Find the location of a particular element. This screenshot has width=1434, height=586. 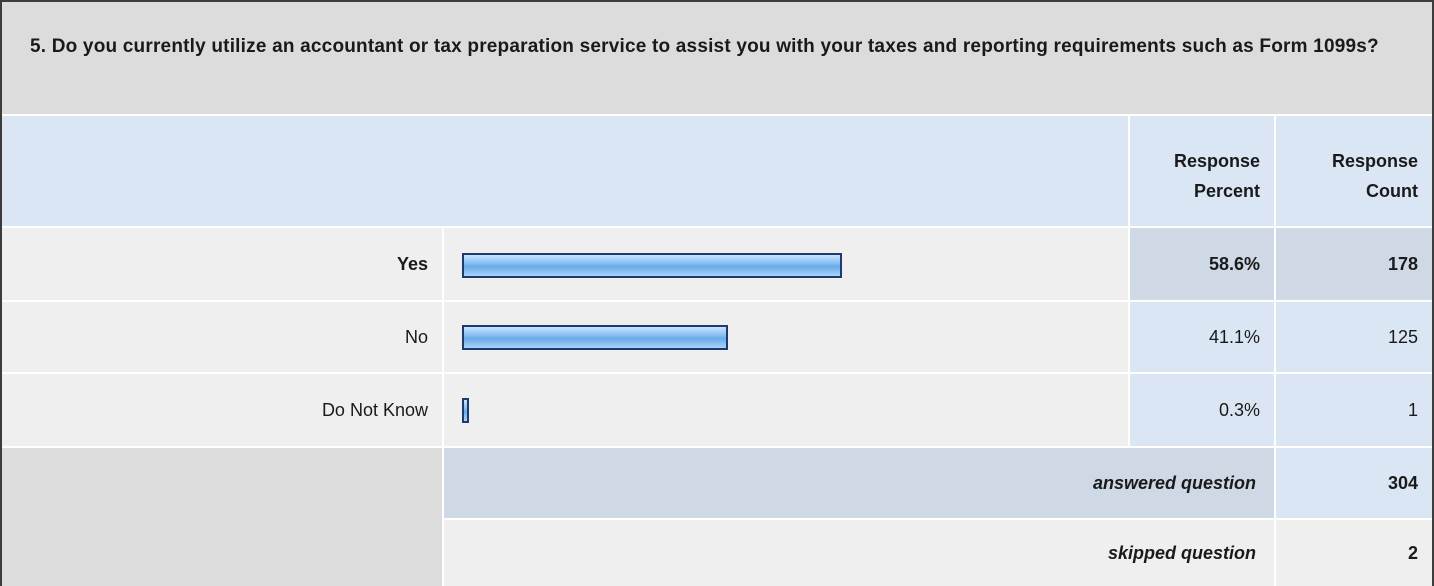

row-percent-do-not-know: 0.3% is located at coordinates (1201, 409).